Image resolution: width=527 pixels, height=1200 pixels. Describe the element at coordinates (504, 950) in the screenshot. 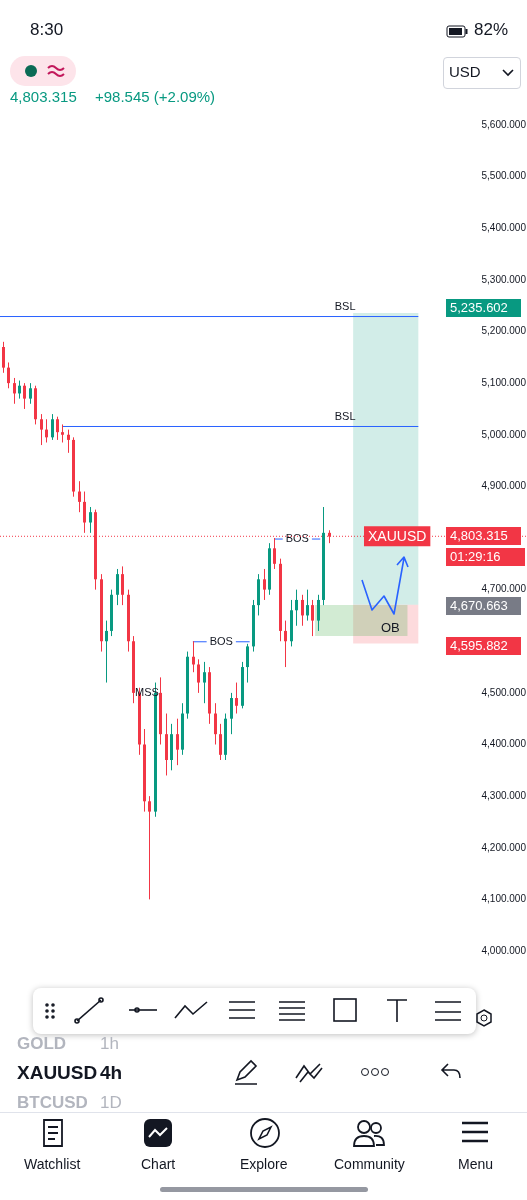

I see `y-tick-label: 4,000.000` at that location.